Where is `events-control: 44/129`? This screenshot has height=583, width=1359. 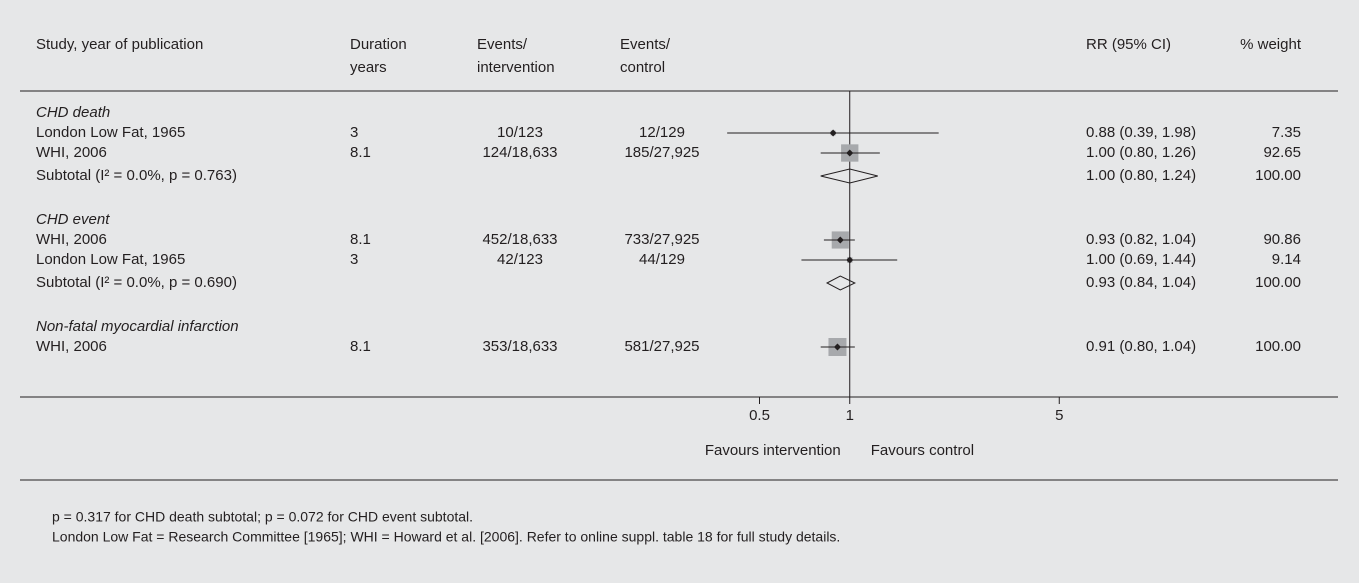 events-control: 44/129 is located at coordinates (662, 259).